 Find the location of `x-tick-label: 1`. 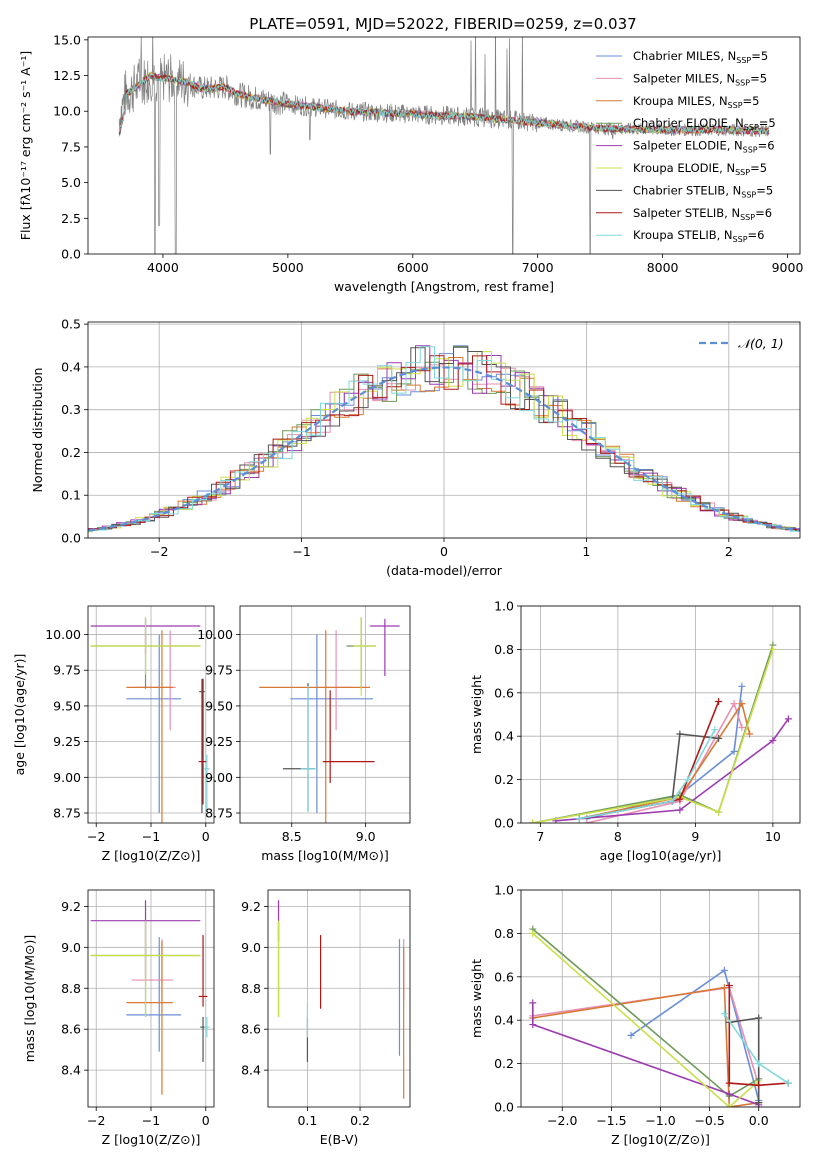

x-tick-label: 1 is located at coordinates (586, 551).